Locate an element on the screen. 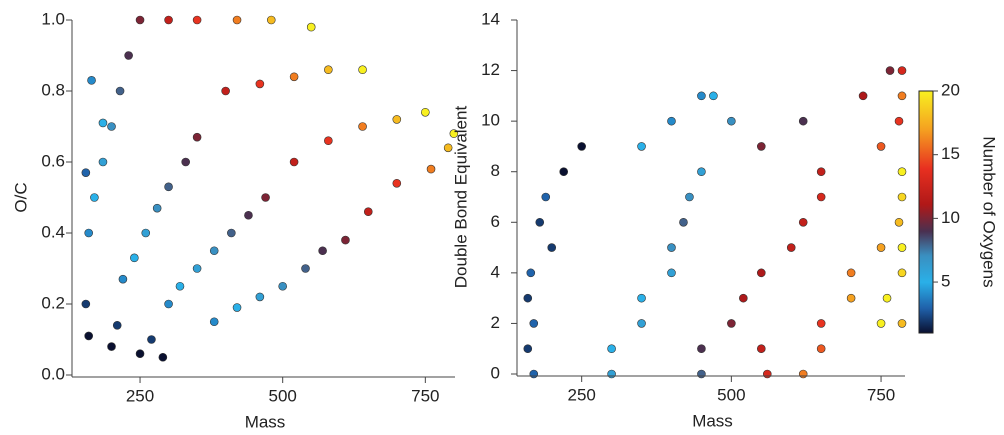 The height and width of the screenshot is (435, 1004). colorbar-tick-label: 5 is located at coordinates (945, 281).